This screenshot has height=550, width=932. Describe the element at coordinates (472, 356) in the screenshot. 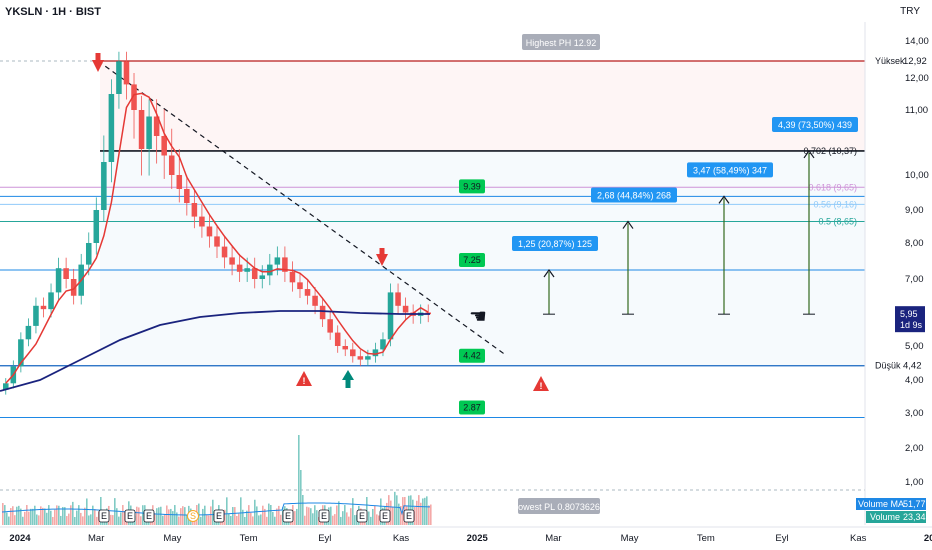

I see `green-level-text: 4.42` at that location.